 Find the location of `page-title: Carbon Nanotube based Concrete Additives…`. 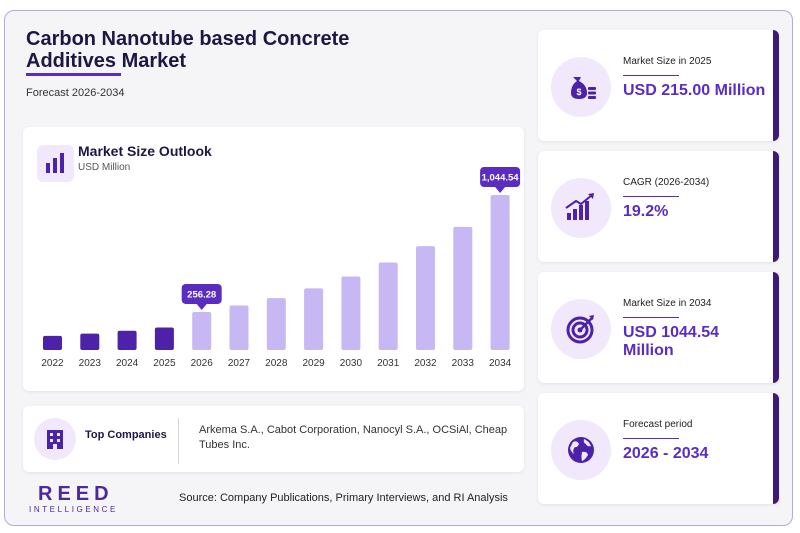

page-title: Carbon Nanotube based Concrete Additives… is located at coordinates (188, 50).